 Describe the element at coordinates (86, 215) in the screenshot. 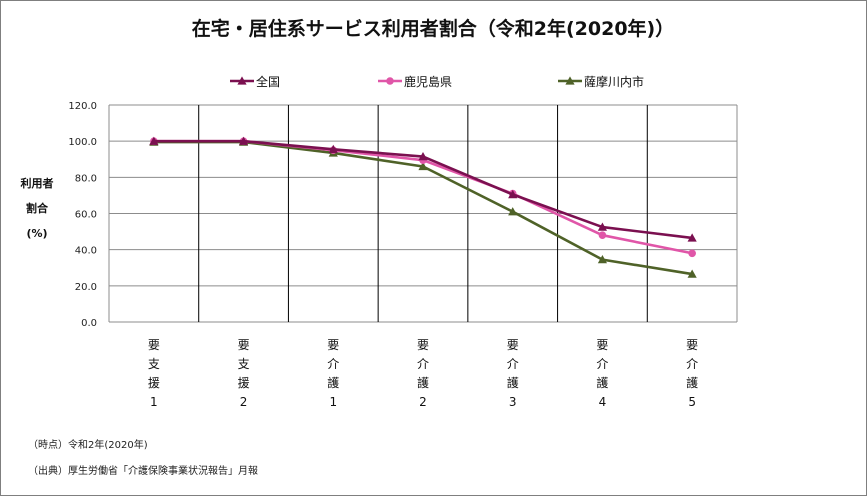

I see `y-tick-label: 60.0` at that location.